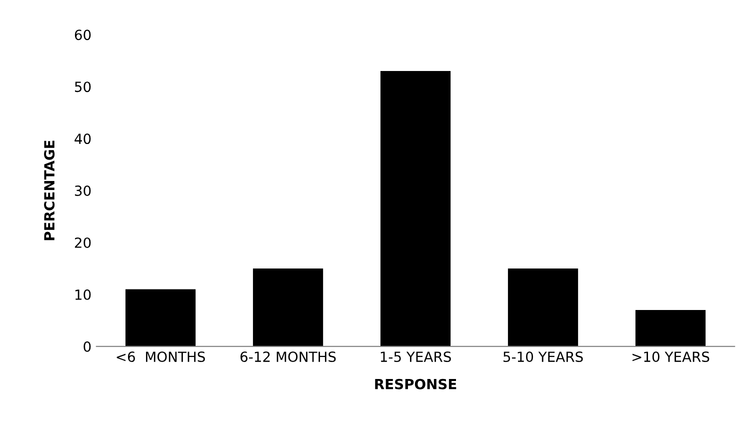 Image resolution: width=742 pixels, height=433 pixels. Describe the element at coordinates (543, 357) in the screenshot. I see `x-tick-label: 5-10 YEARS` at that location.